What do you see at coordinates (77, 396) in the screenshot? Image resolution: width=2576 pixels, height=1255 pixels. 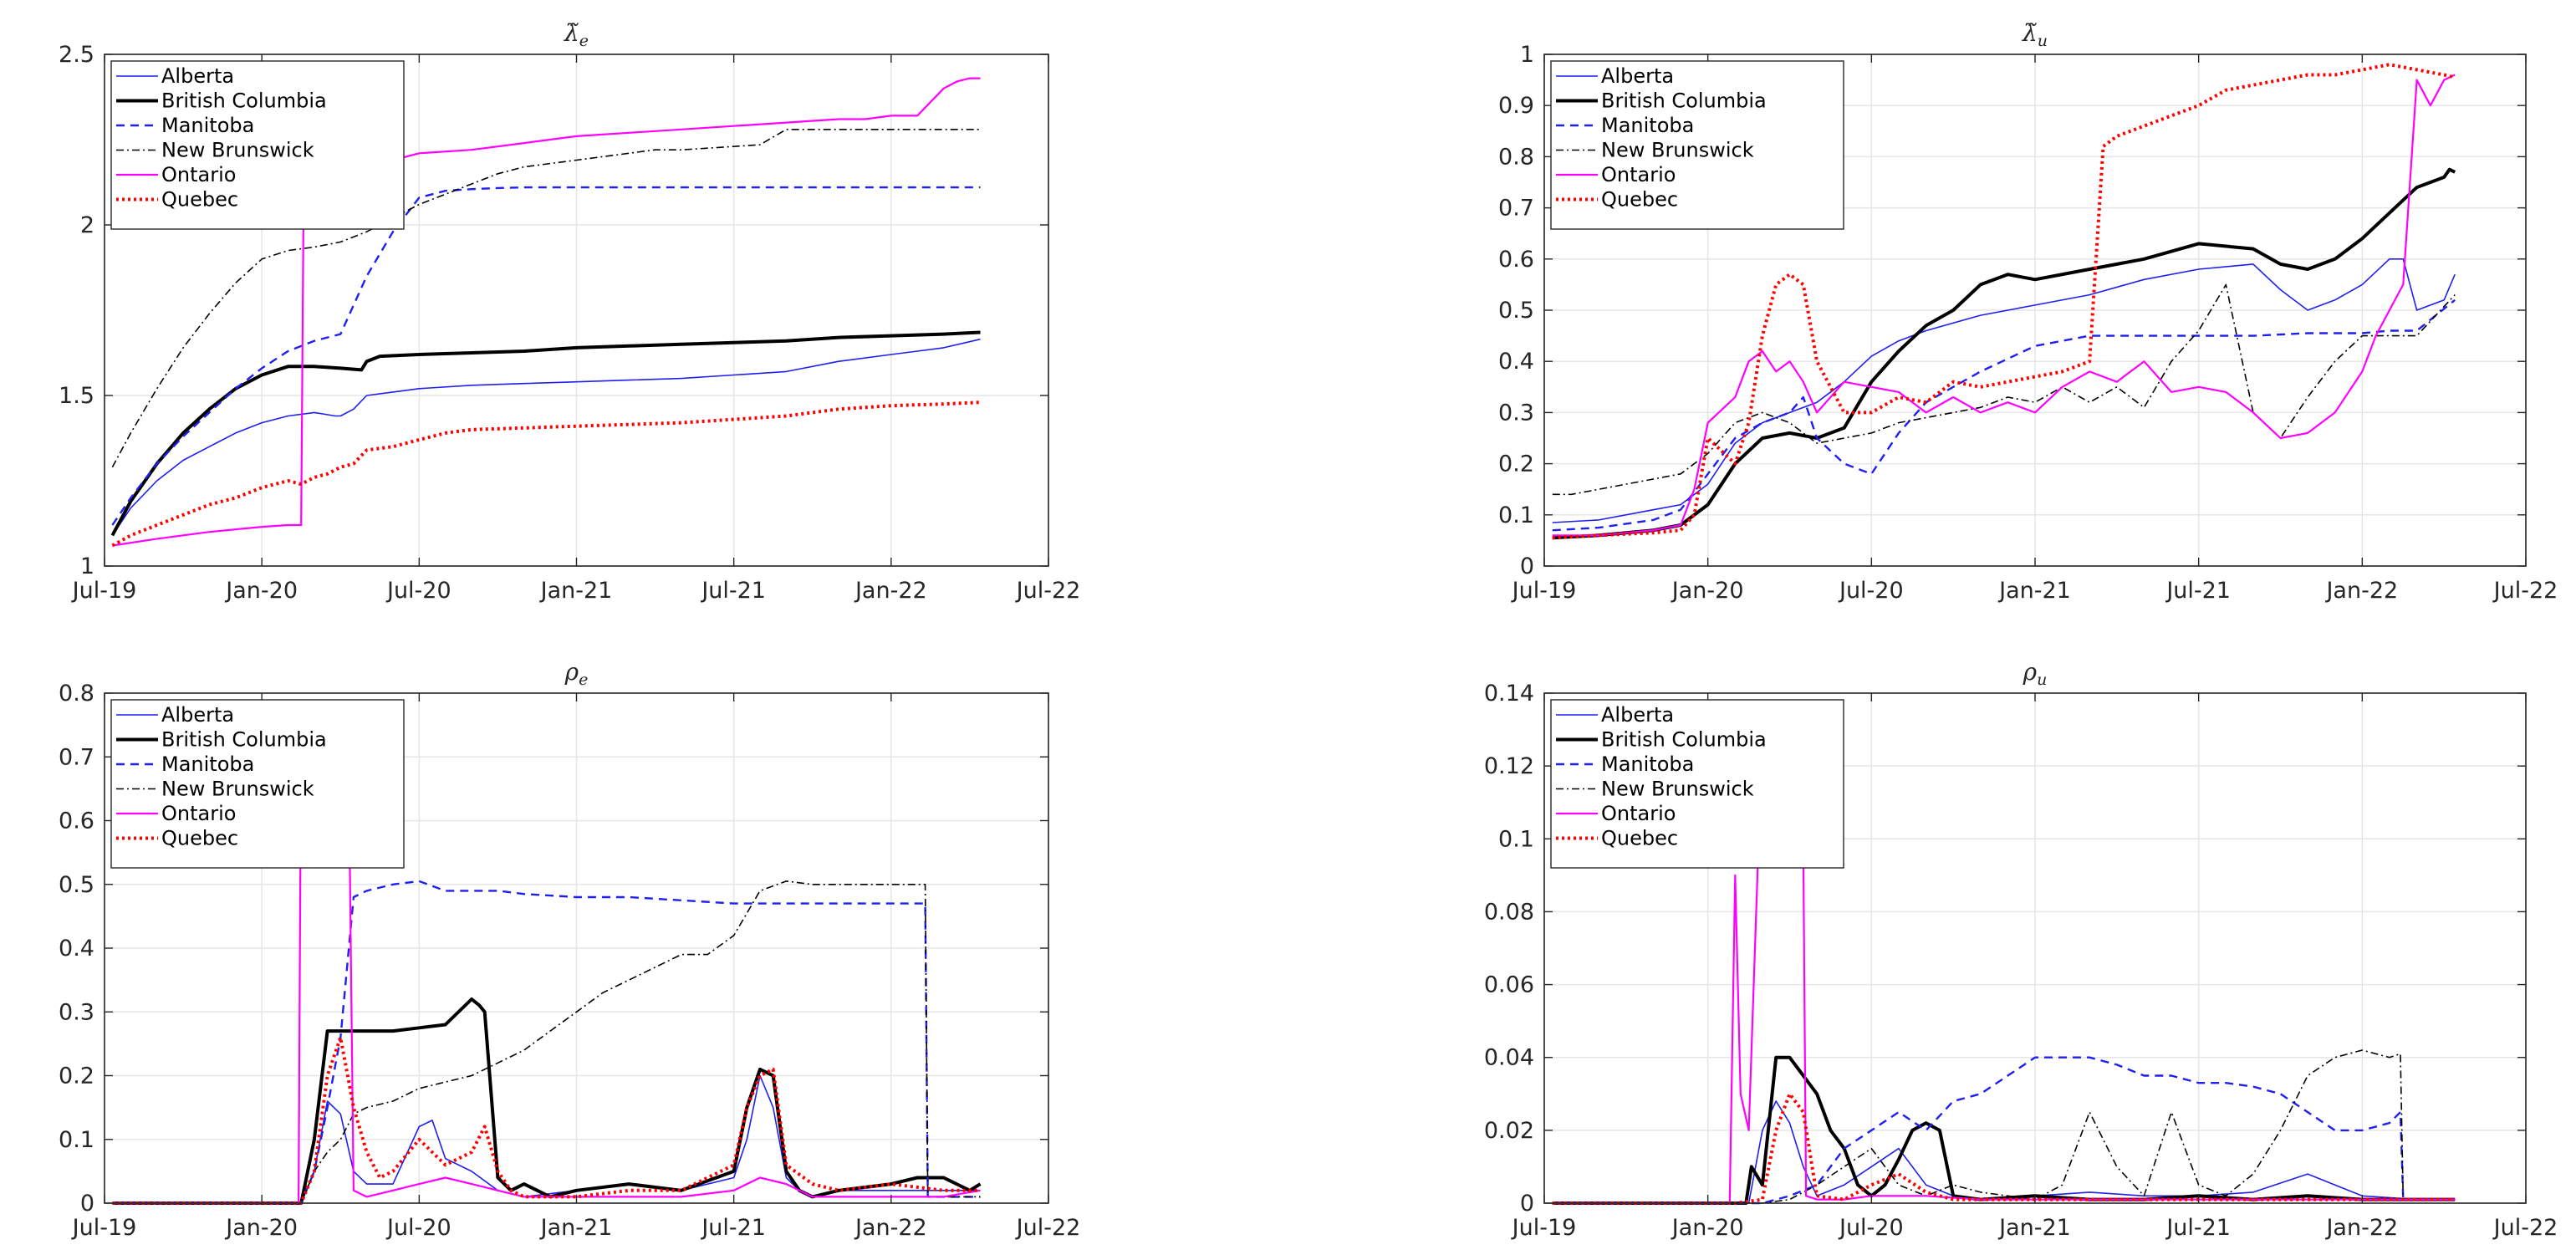 I see `y-tick-label: 1.5` at bounding box center [77, 396].